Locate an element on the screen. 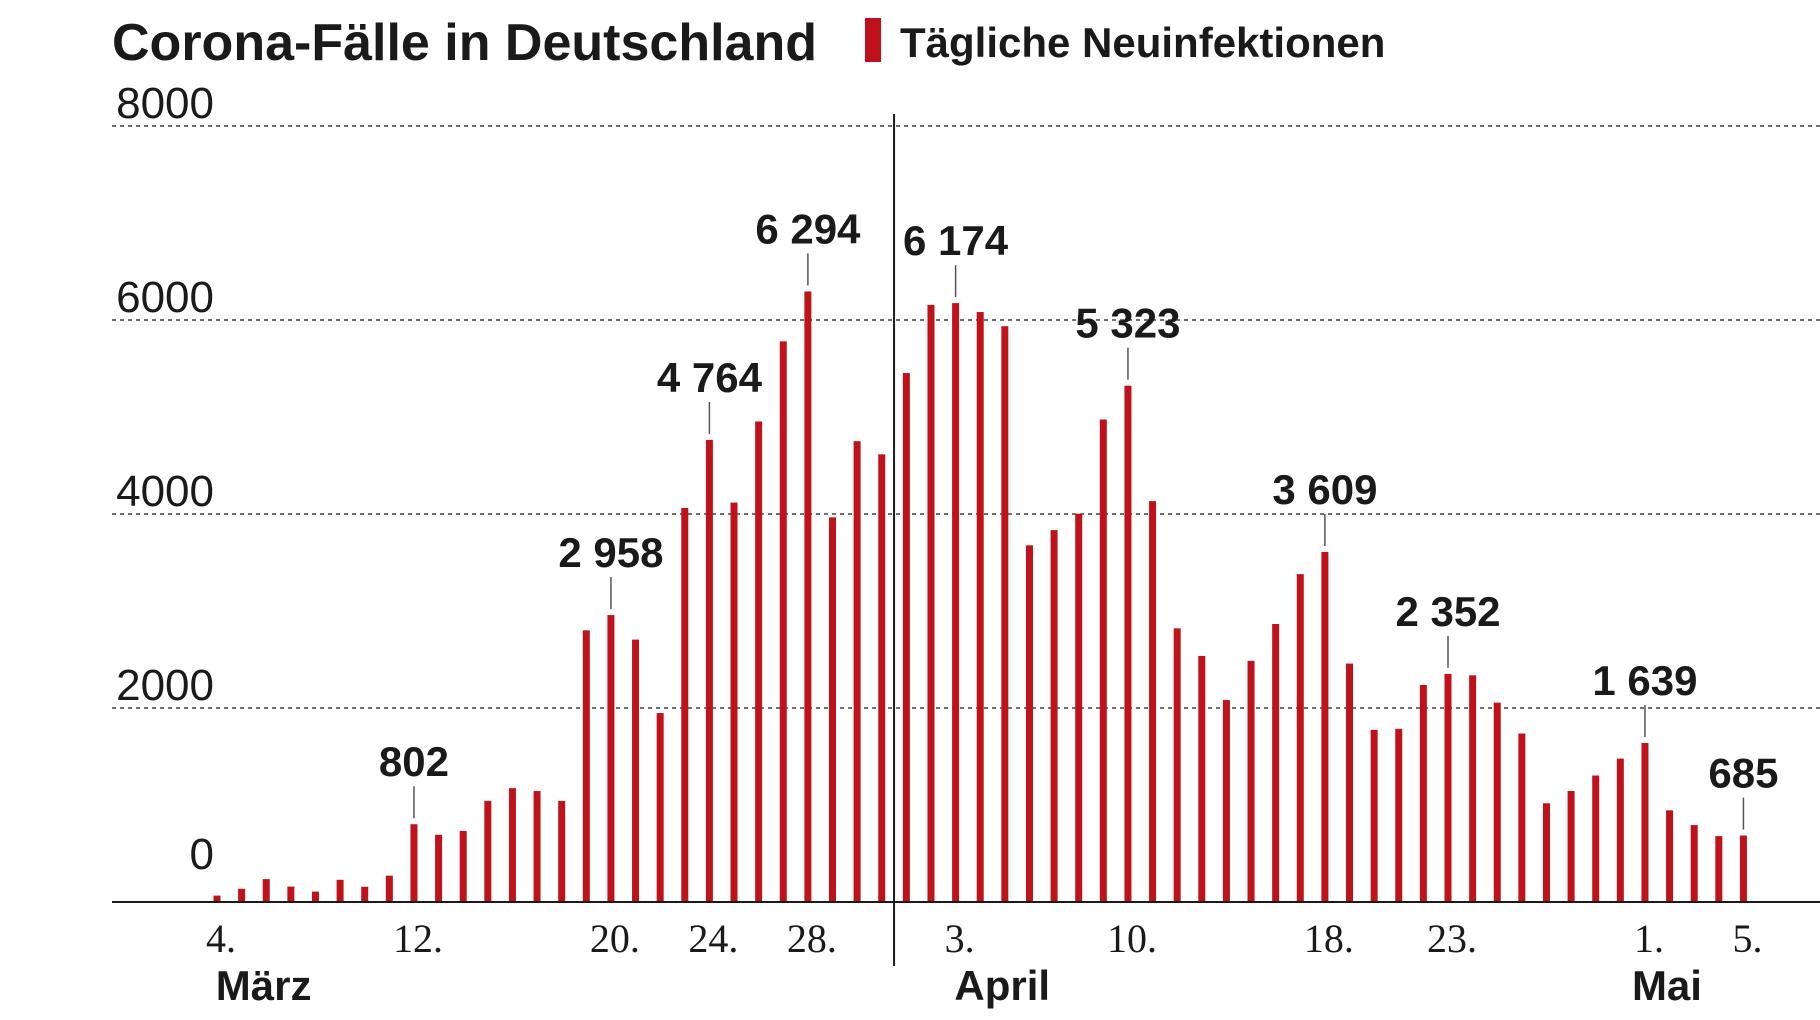 The height and width of the screenshot is (1020, 1820). x-tick-label: 4. is located at coordinates (221, 938).